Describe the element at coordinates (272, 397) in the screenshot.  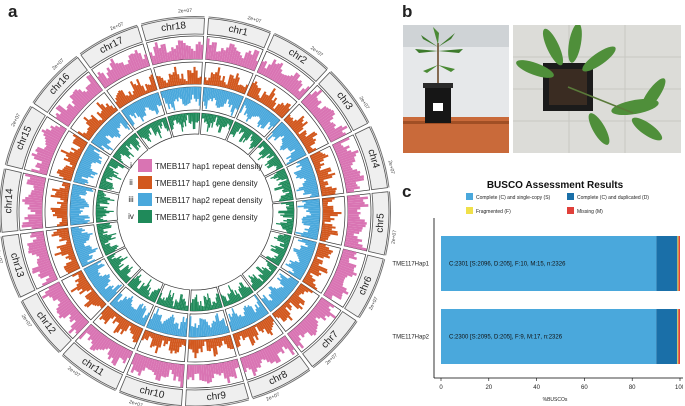
I see `scale-label-chr8: 2e+07` at that location.